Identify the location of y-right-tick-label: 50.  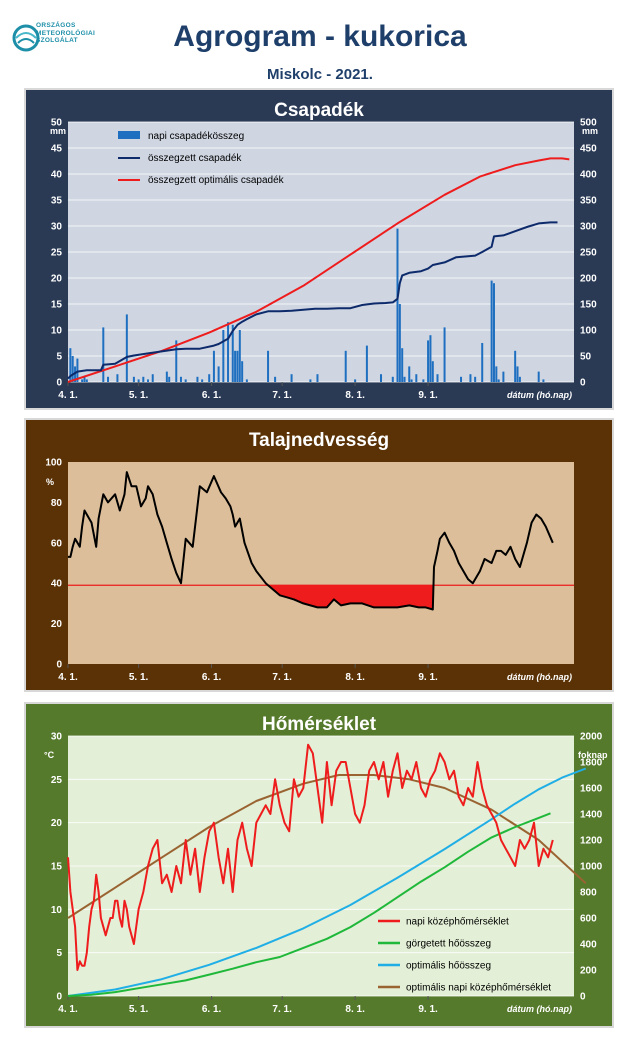
(586, 357).